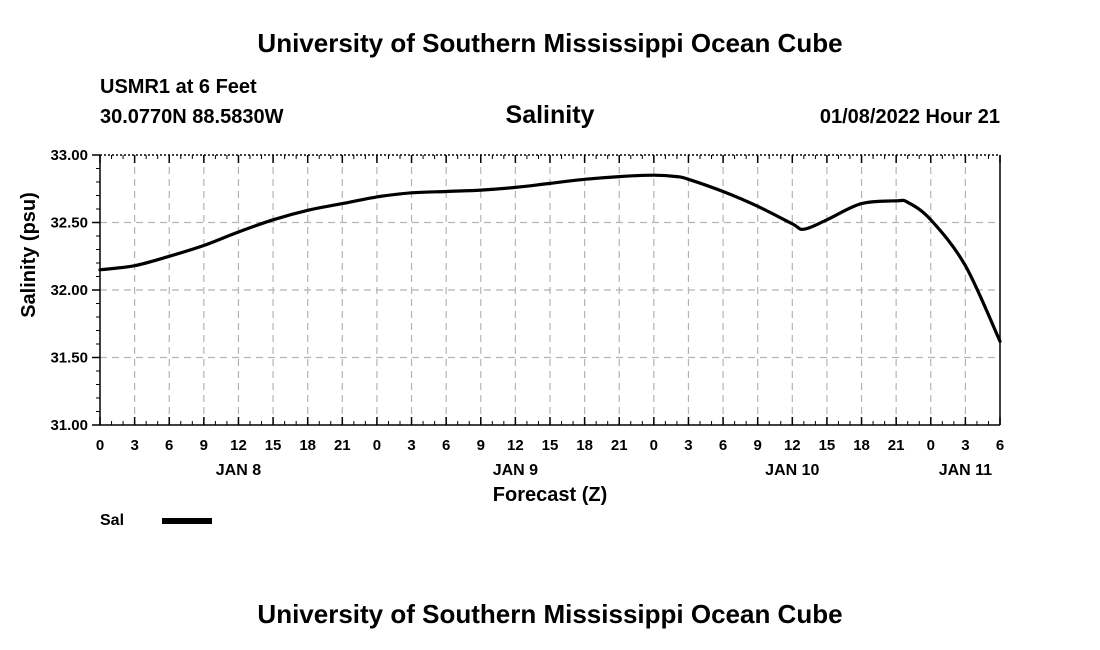 The height and width of the screenshot is (650, 1100). What do you see at coordinates (178, 87) in the screenshot?
I see `station-label: USMR1 at 6 Feet` at bounding box center [178, 87].